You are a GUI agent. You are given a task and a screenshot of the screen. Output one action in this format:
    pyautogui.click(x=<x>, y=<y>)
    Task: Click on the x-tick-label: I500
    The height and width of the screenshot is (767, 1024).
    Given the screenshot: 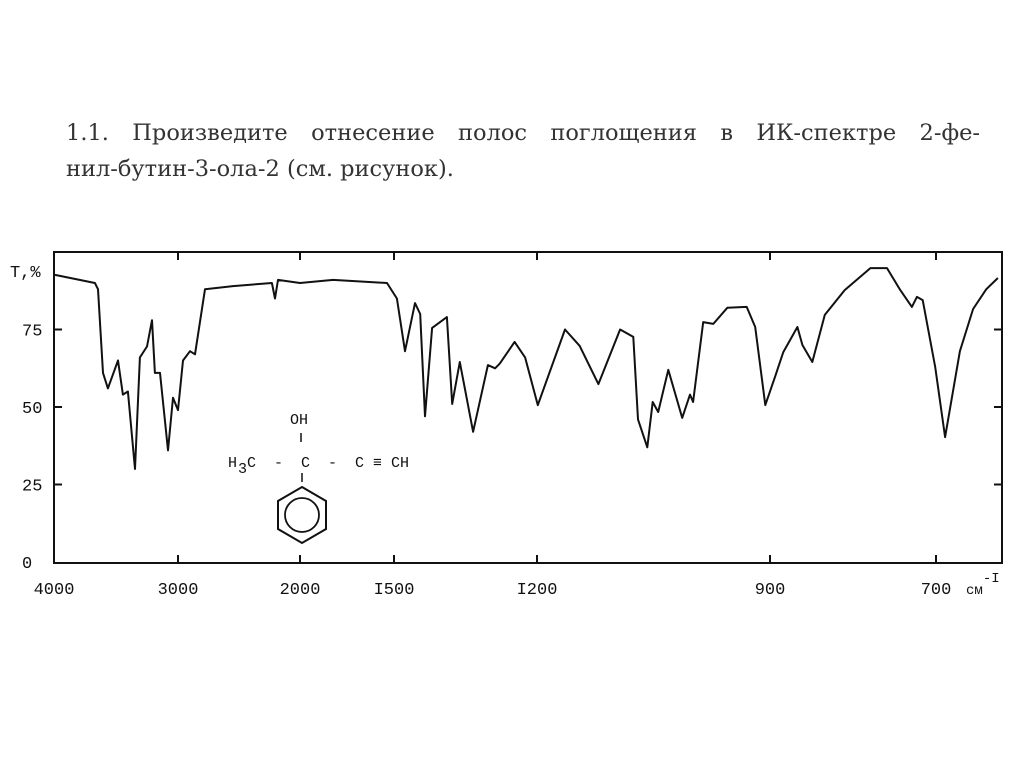 What is the action you would take?
    pyautogui.click(x=394, y=590)
    